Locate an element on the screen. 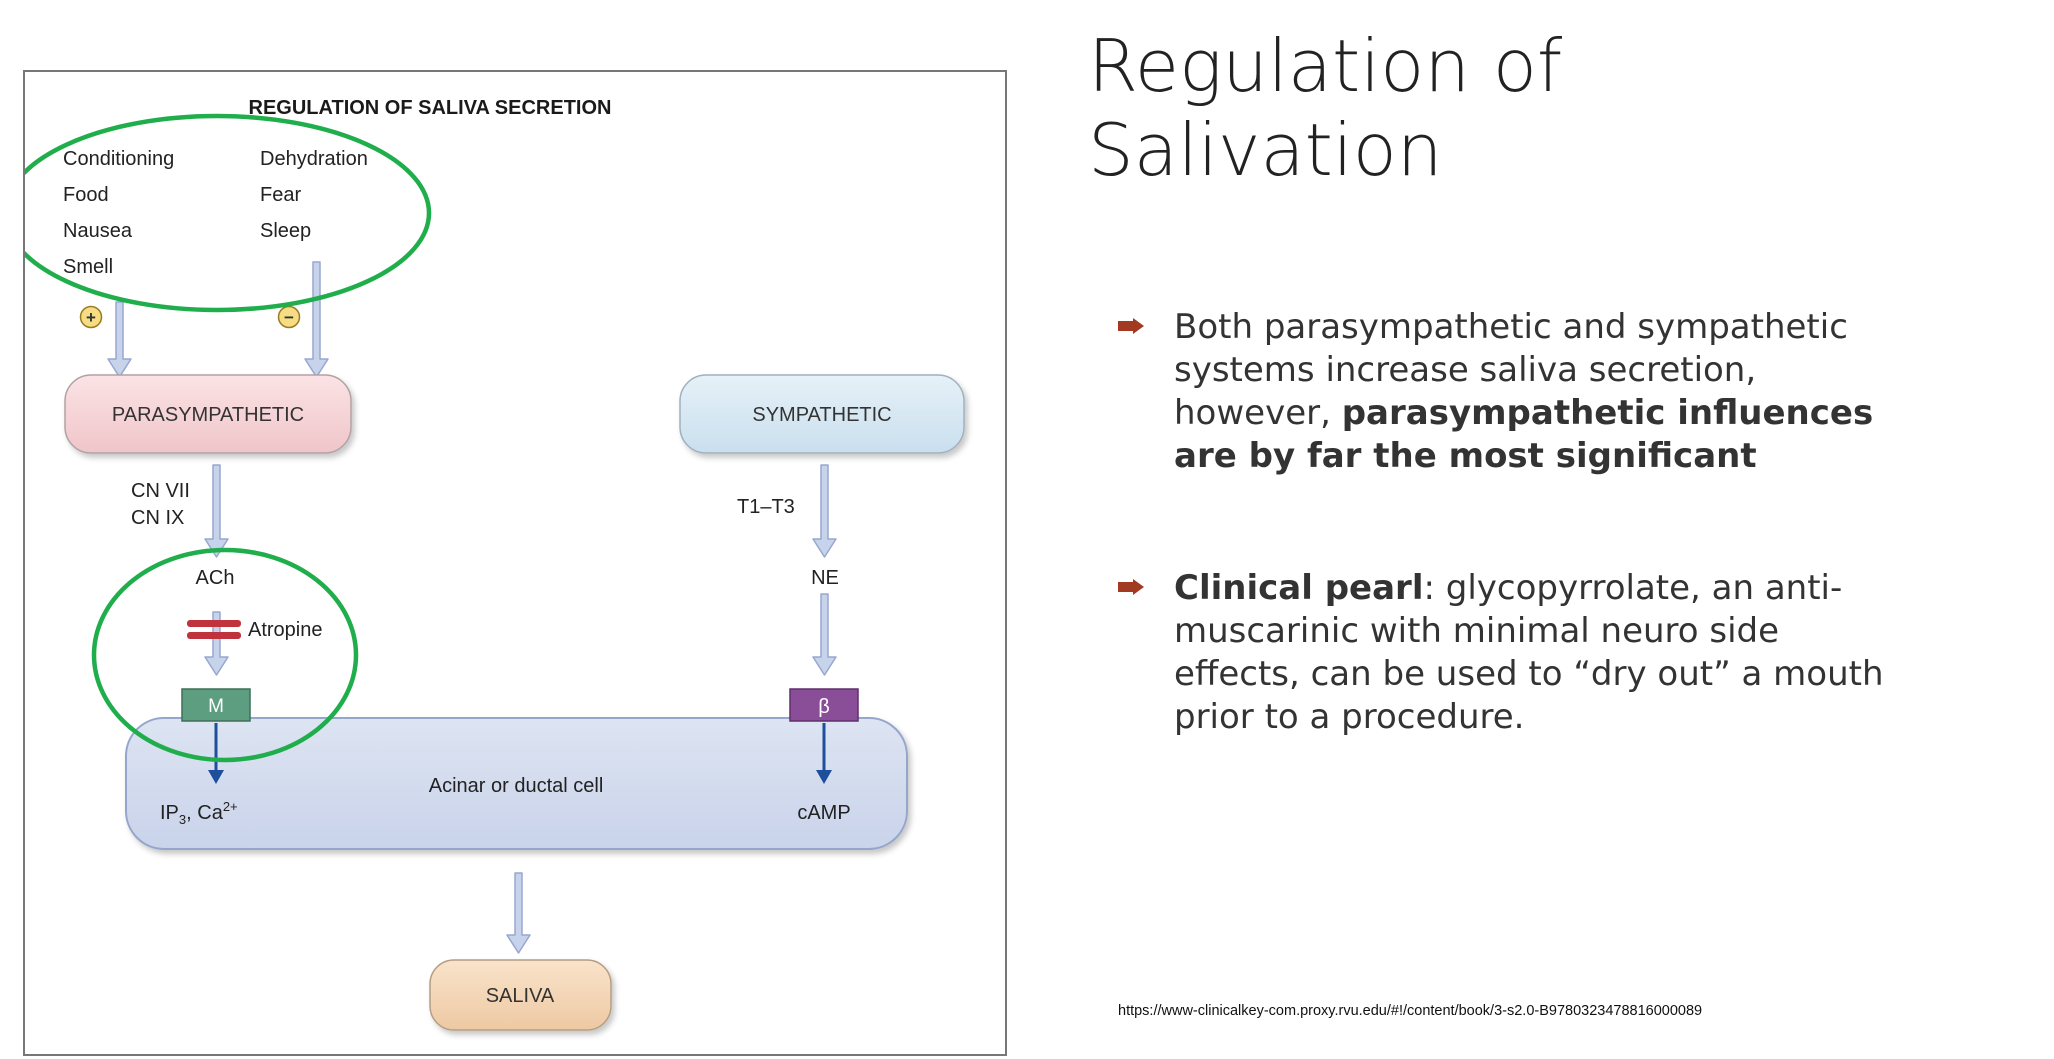  beta-receptor: β is located at coordinates (824, 705).